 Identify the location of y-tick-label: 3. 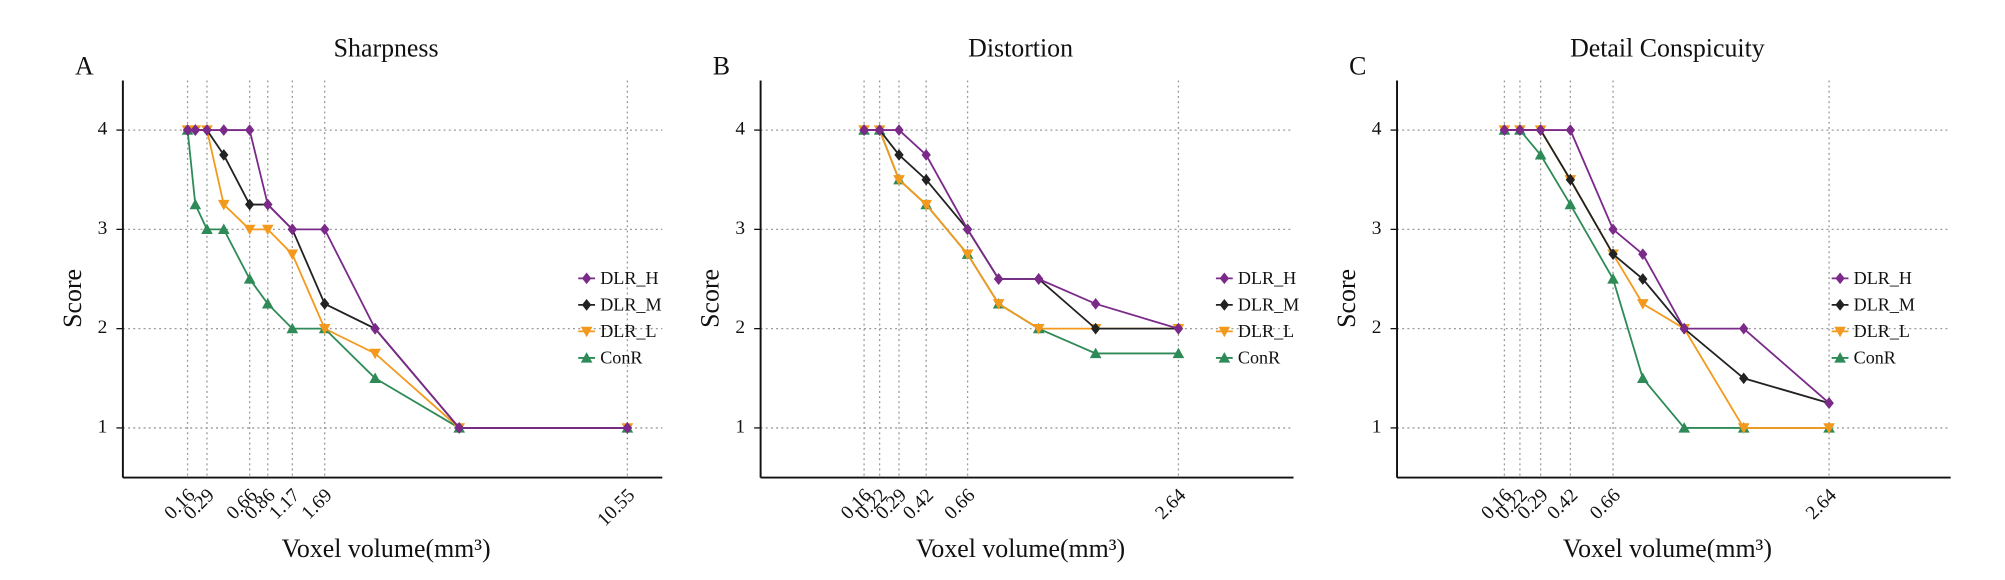
(740, 228).